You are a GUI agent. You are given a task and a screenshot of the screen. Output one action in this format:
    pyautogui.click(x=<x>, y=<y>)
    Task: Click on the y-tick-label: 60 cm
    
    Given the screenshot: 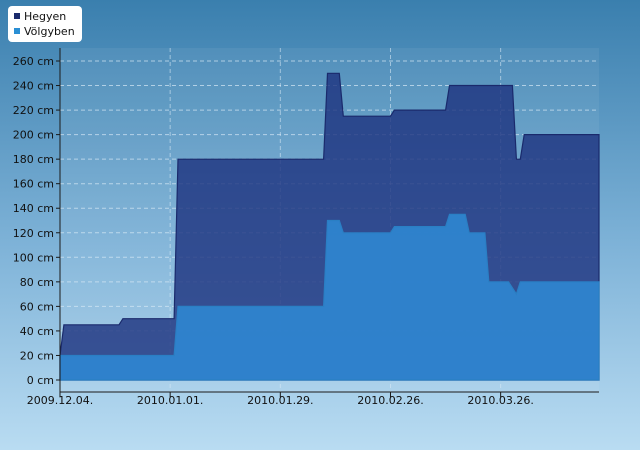 What is the action you would take?
    pyautogui.click(x=37, y=306)
    